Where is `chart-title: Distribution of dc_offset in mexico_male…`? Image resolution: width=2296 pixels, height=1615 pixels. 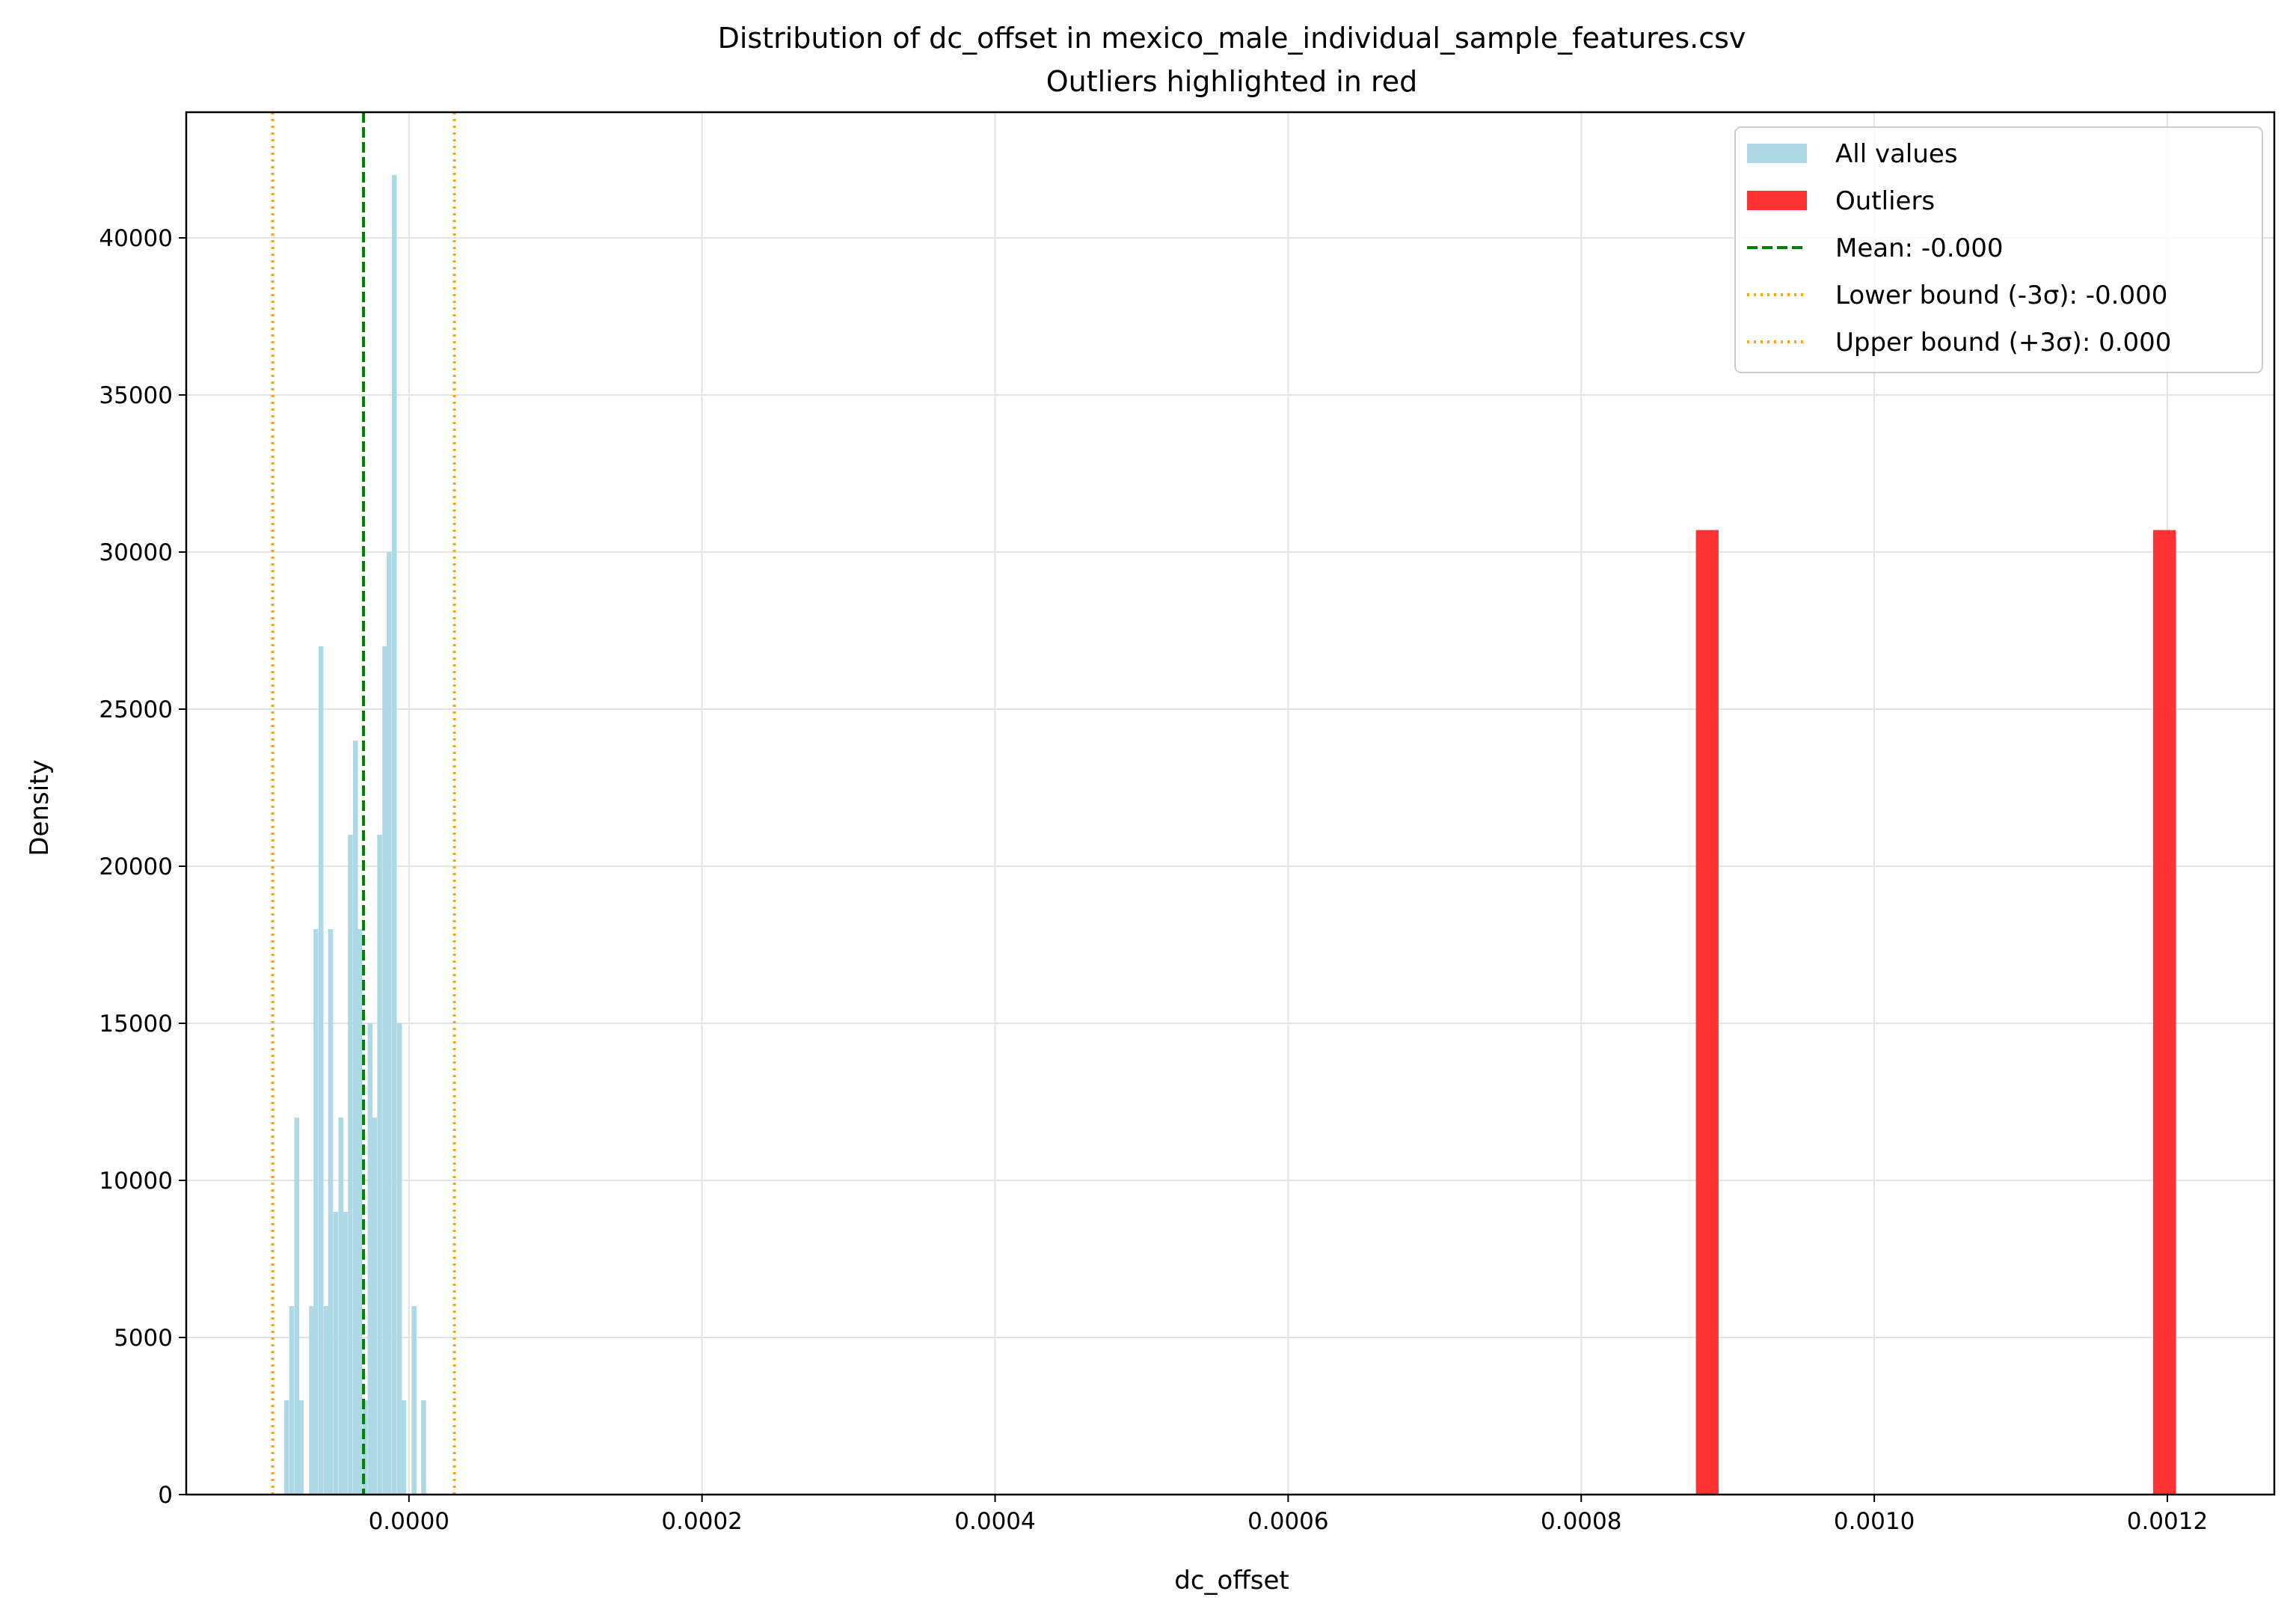
chart-title: Distribution of dc_offset in mexico_male… is located at coordinates (1232, 38).